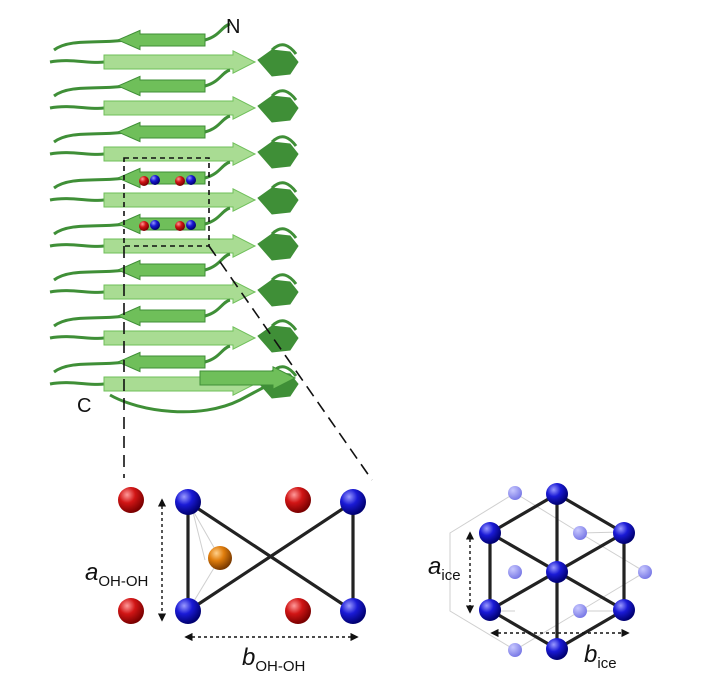 This screenshot has height=693, width=708. I want to click on motif-bonds, so click(270, 556).